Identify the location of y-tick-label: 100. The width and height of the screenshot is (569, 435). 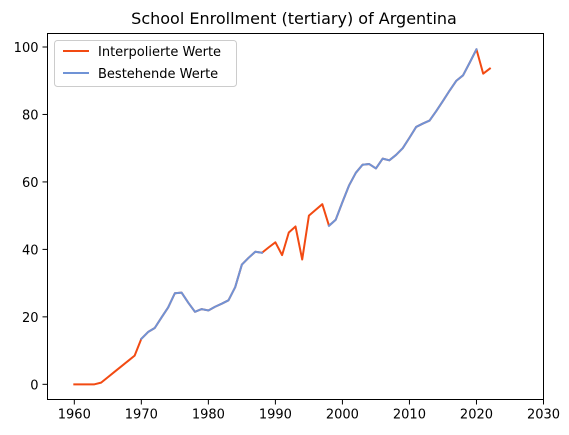
(26, 48).